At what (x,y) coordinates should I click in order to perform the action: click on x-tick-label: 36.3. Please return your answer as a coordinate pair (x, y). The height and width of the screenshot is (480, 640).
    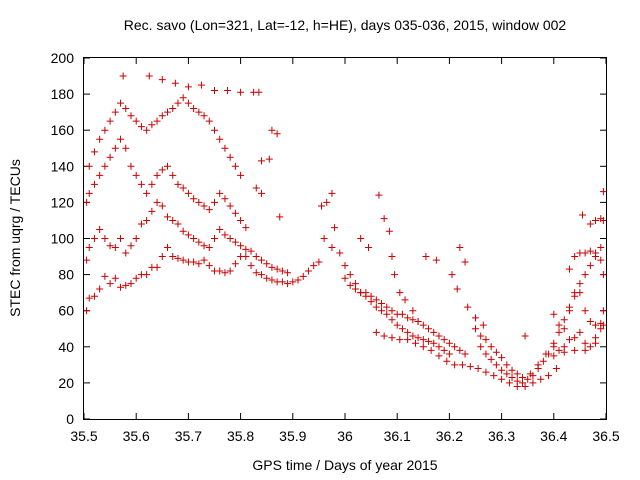
    Looking at the image, I should click on (501, 436).